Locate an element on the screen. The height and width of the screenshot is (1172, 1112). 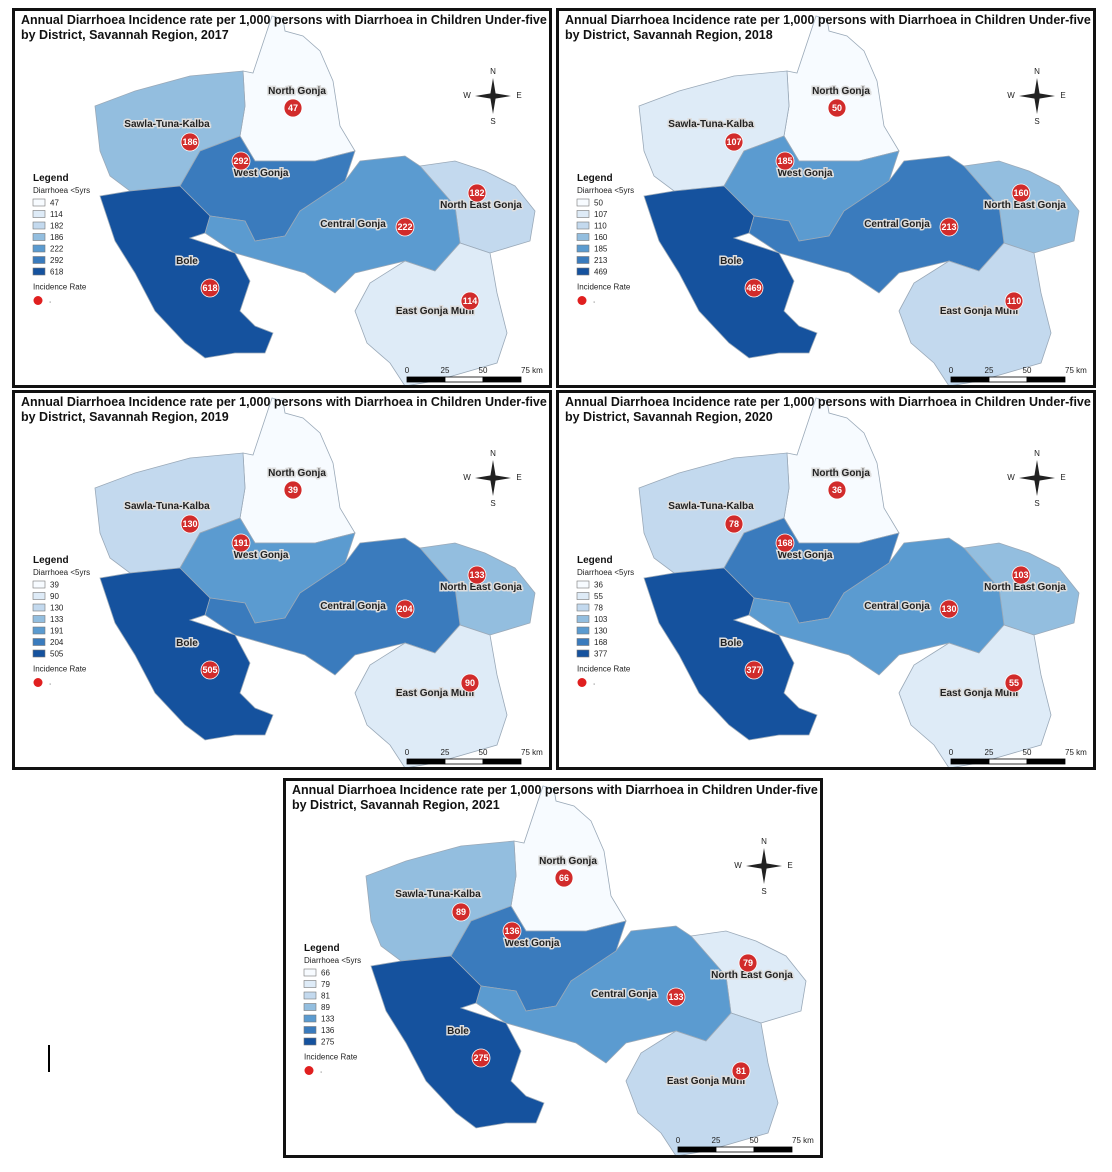
legend-value: 47 is located at coordinates (54, 203).